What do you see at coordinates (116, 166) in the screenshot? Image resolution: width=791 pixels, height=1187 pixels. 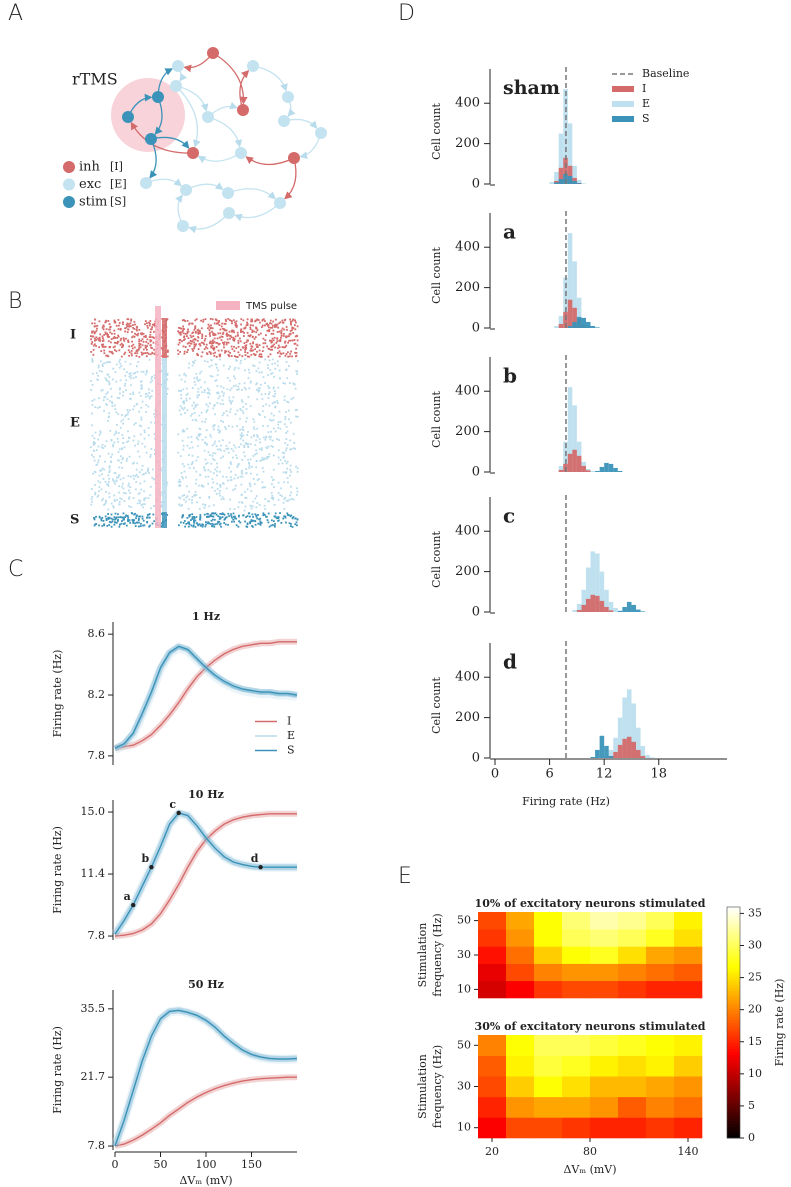 I see `legend-code: [I]` at bounding box center [116, 166].